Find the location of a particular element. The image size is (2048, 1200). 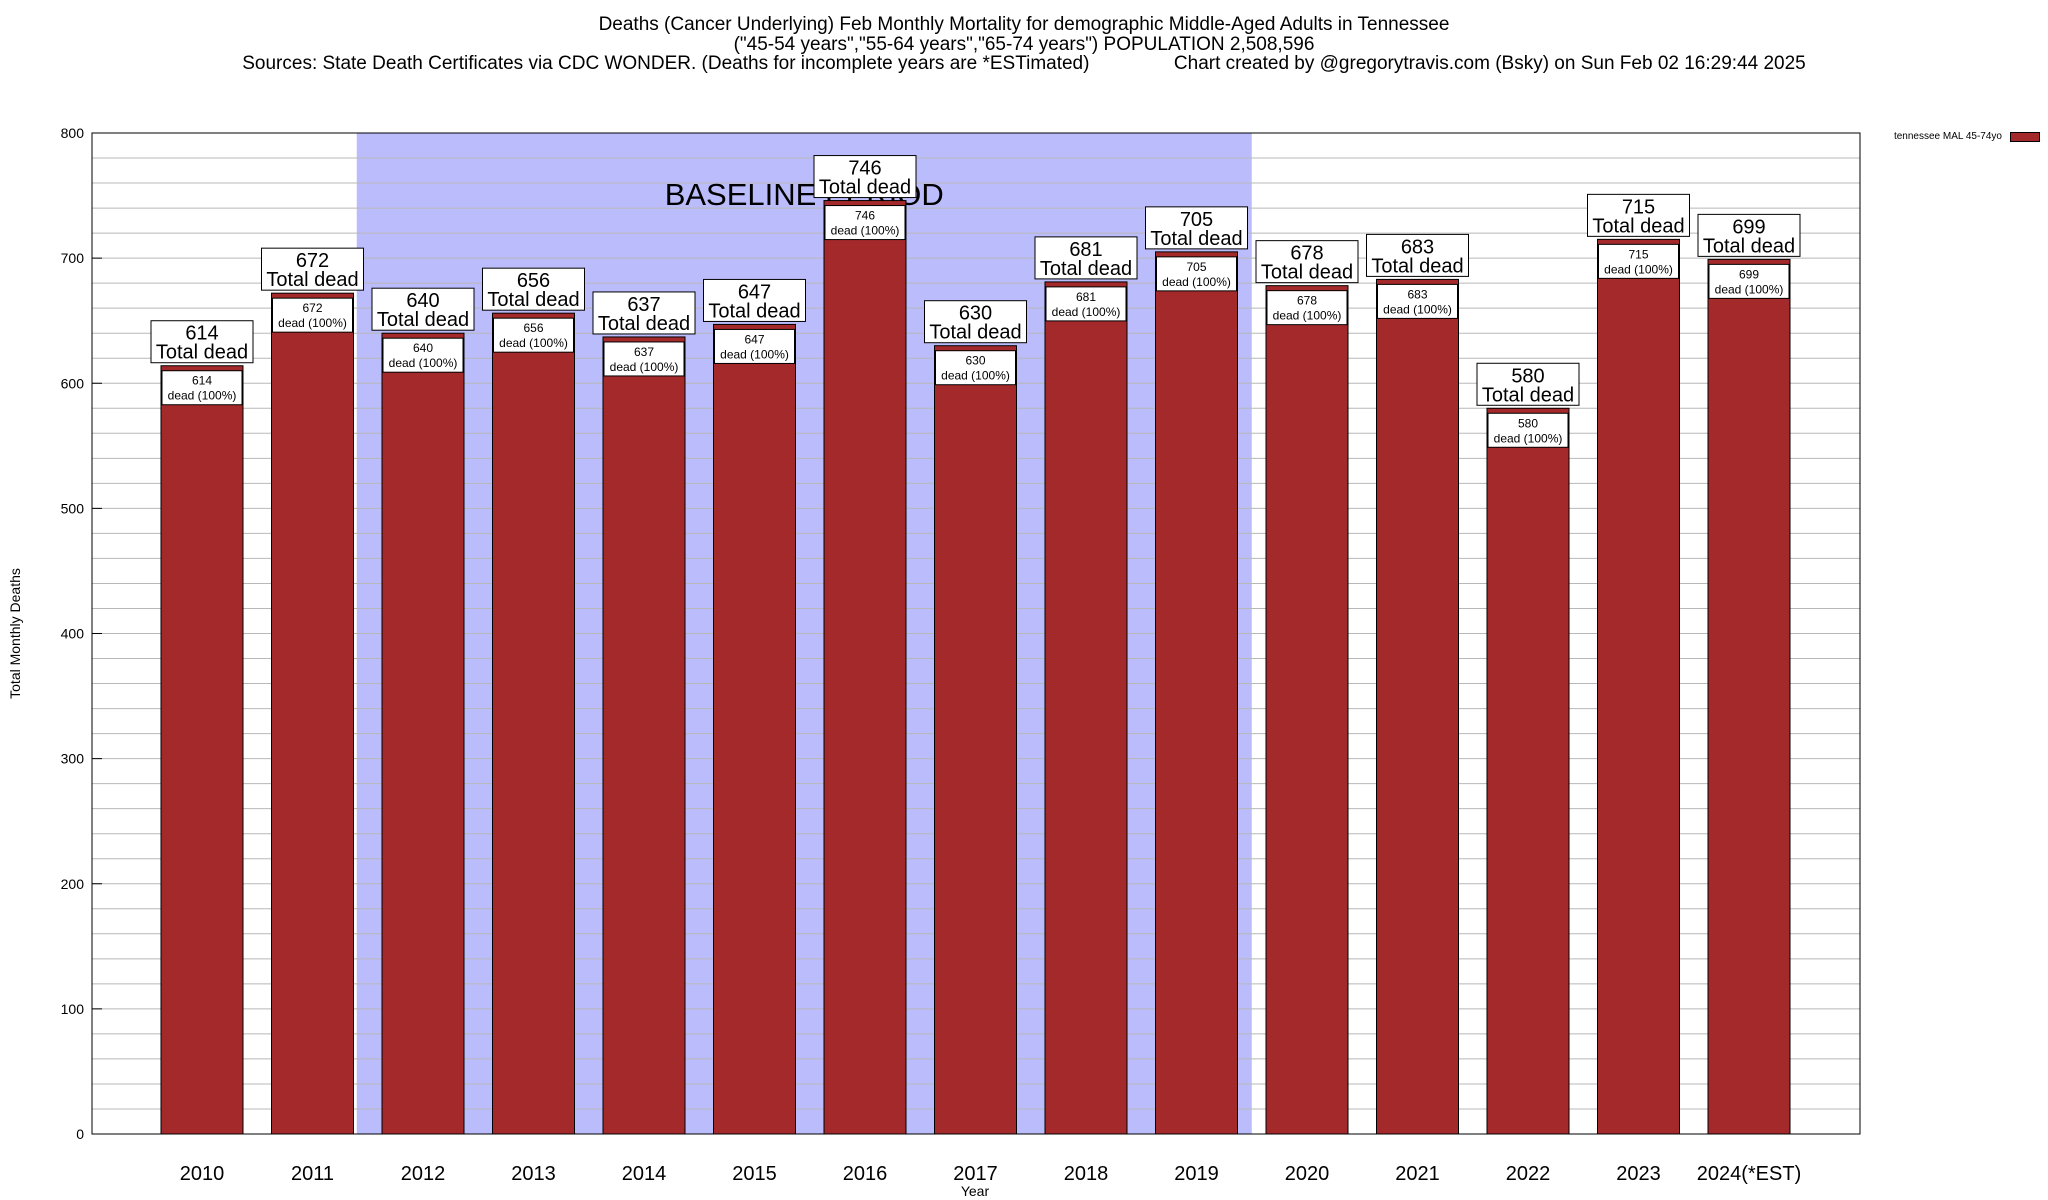

bar-total-value: 614 is located at coordinates (201, 334).